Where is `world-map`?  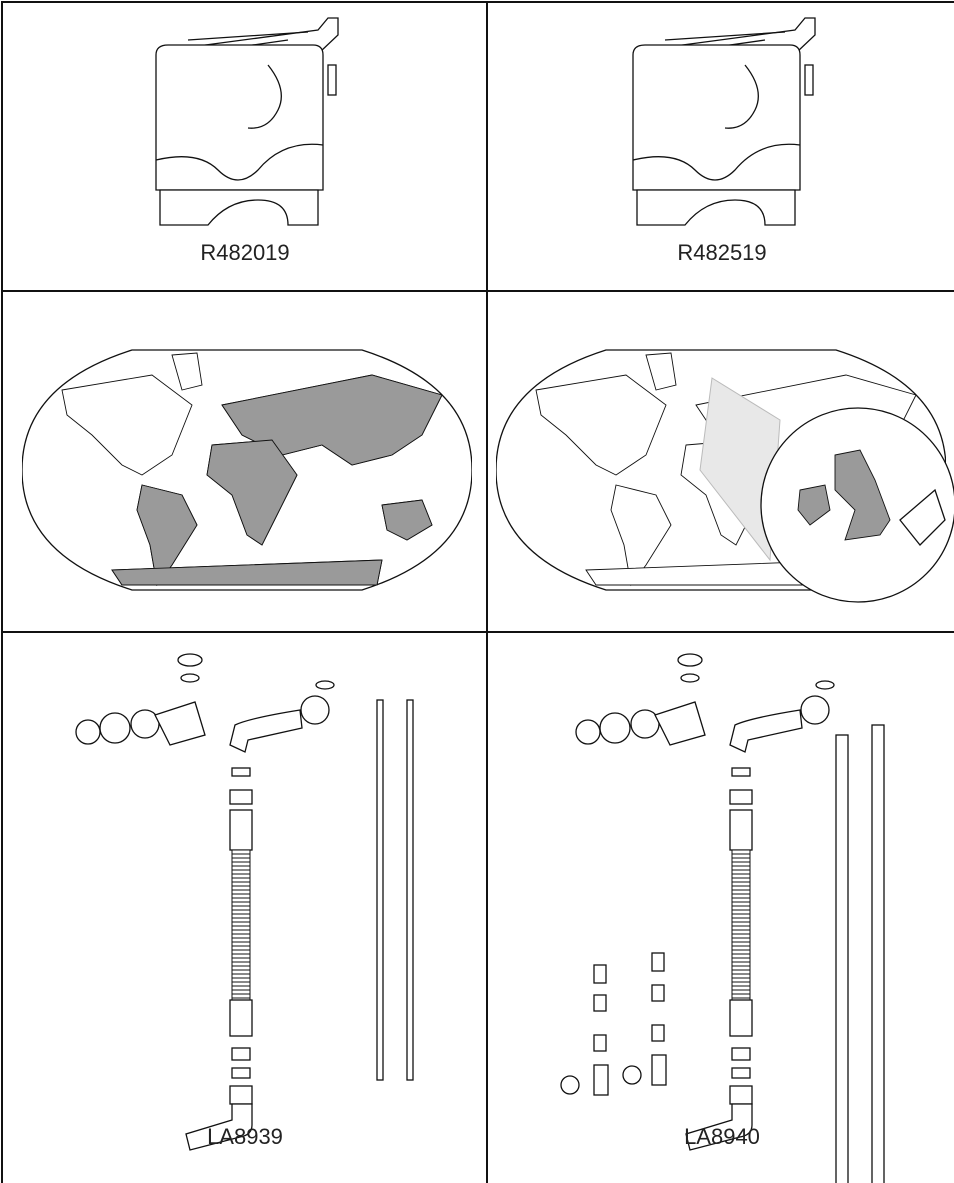
world-map is located at coordinates (247, 470).